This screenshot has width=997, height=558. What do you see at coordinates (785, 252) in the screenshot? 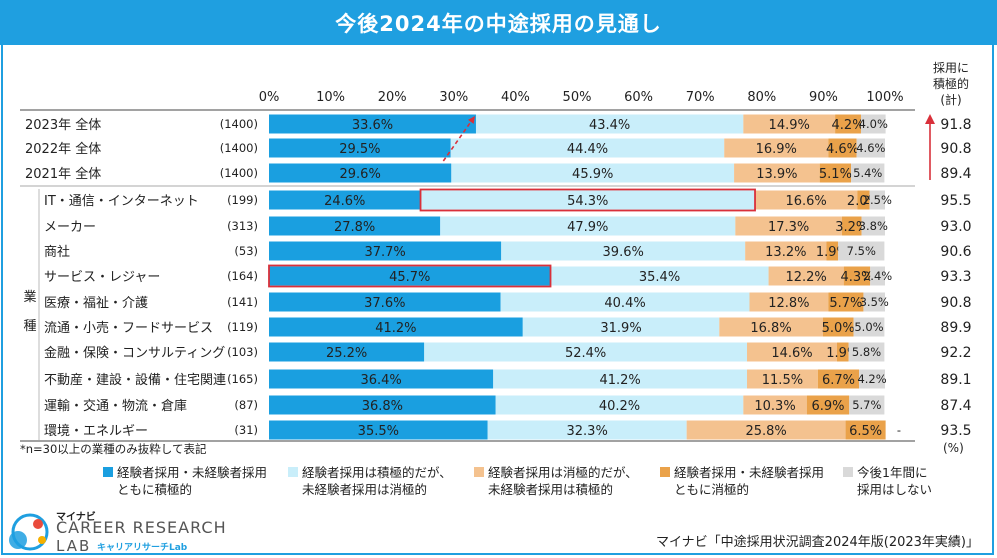
I see `segment-data-label: 13.2%` at bounding box center [785, 252].